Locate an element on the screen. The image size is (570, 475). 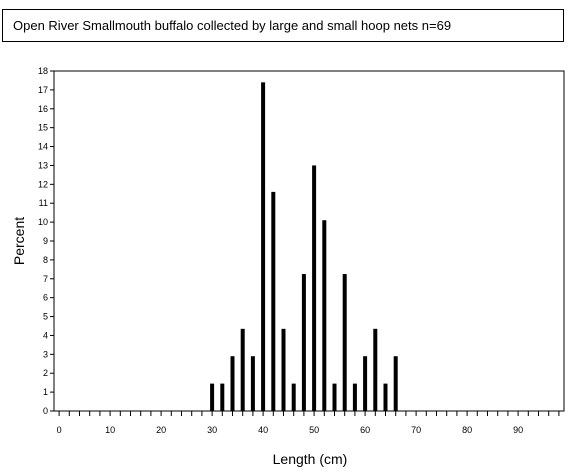
x-tick-label: 10 is located at coordinates (110, 430).